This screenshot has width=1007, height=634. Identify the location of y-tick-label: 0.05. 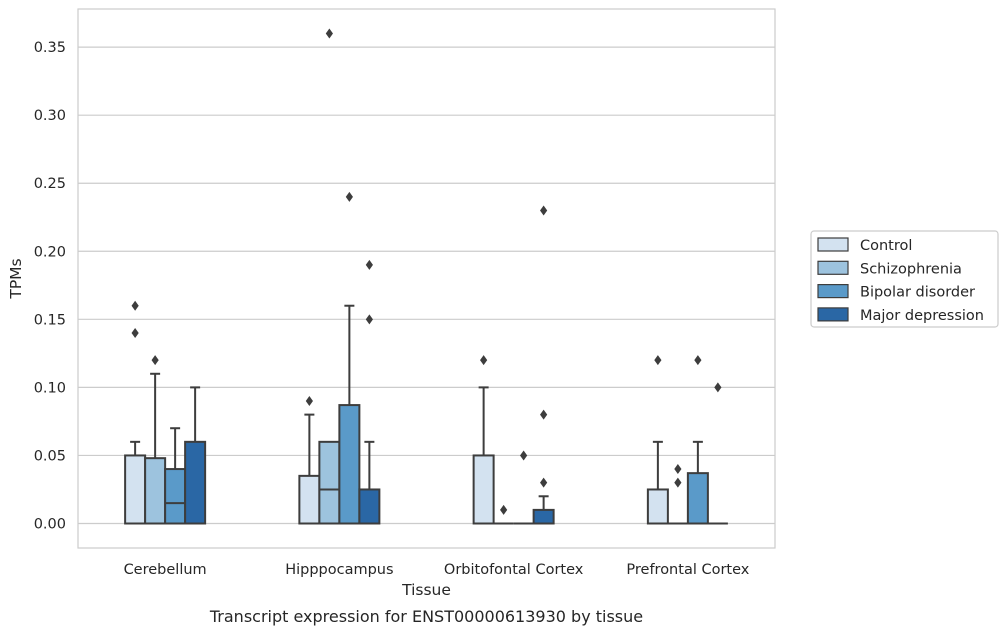
(50, 456).